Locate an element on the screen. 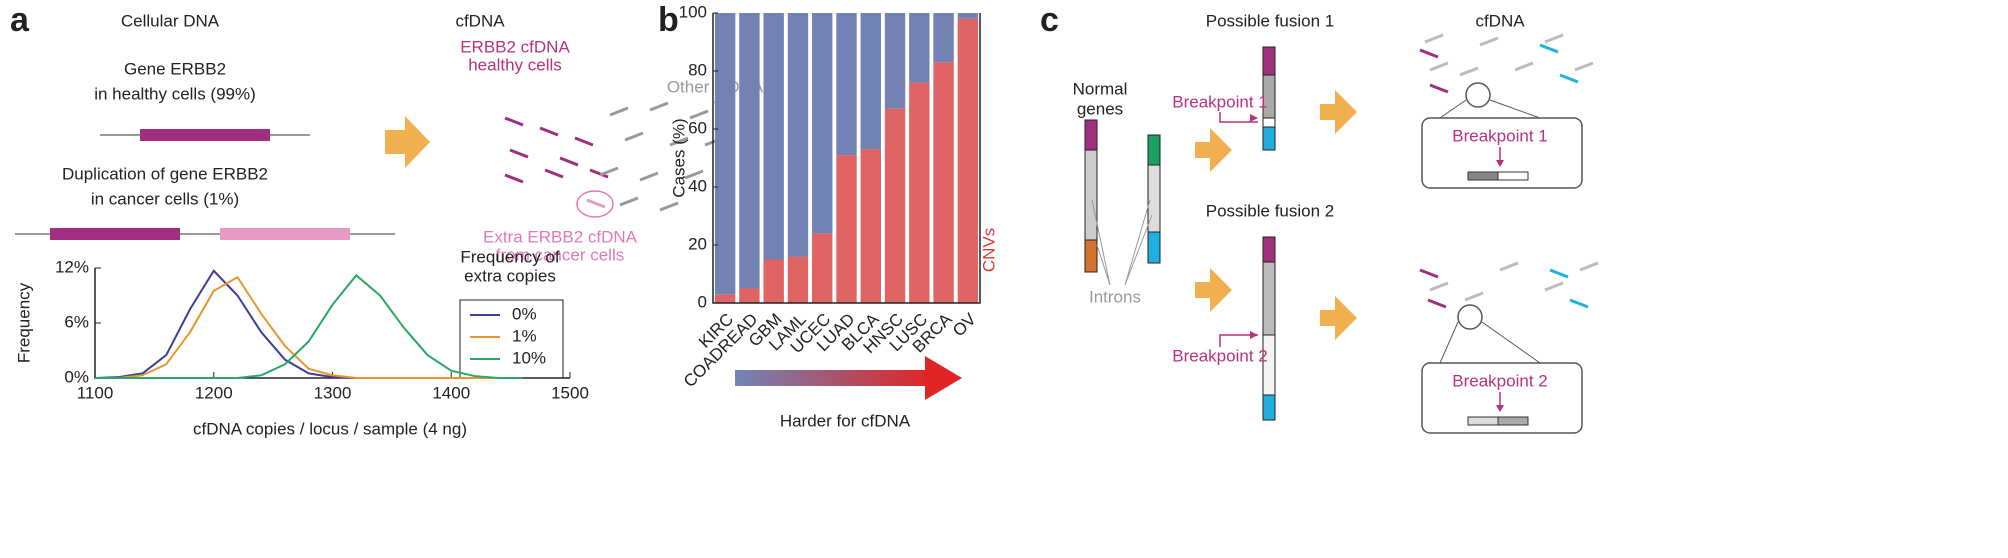  x-tick-label: 1400 is located at coordinates (451, 392).